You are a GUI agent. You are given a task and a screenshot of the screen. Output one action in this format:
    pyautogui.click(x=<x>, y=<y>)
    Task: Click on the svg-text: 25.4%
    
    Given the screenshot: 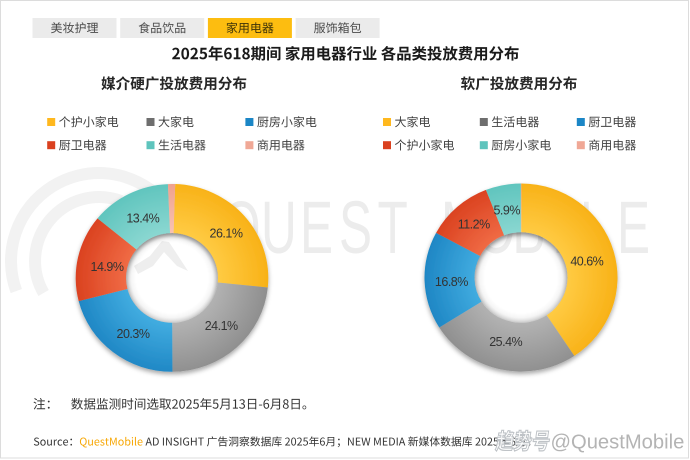 What is the action you would take?
    pyautogui.click(x=505, y=342)
    